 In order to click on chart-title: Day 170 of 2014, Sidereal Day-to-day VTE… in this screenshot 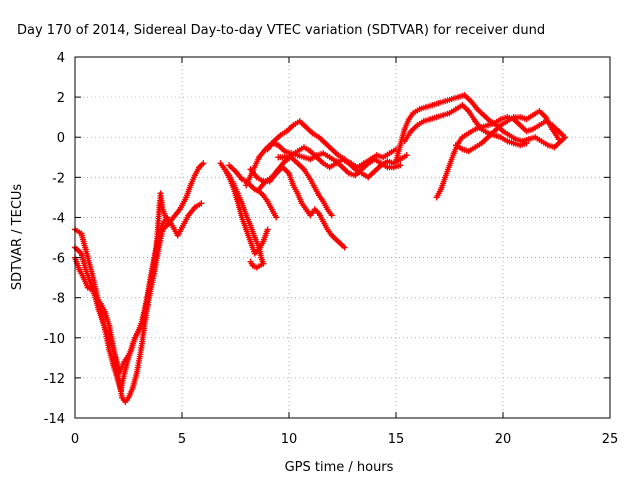, I will do `click(281, 30)`.